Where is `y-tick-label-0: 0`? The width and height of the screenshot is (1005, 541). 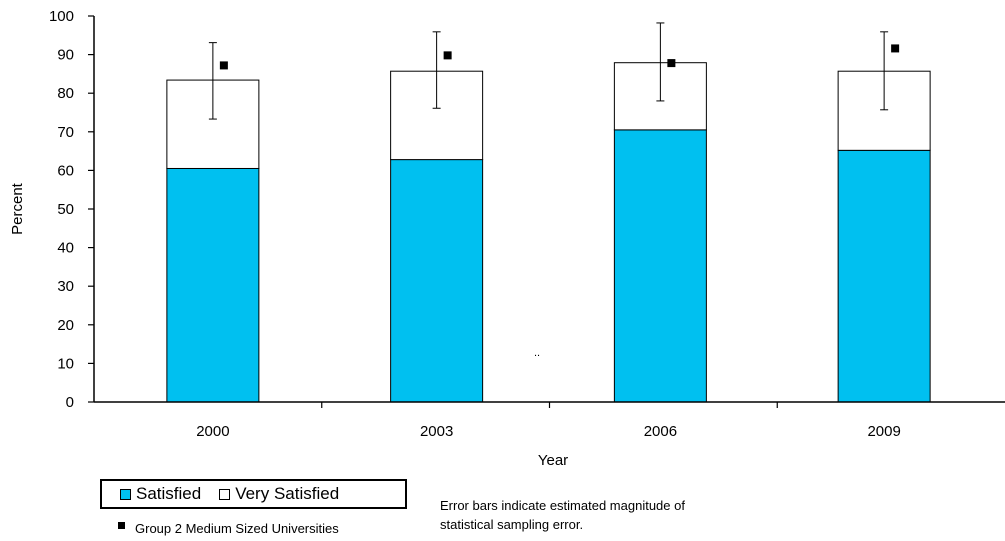 y-tick-label-0: 0 is located at coordinates (70, 402).